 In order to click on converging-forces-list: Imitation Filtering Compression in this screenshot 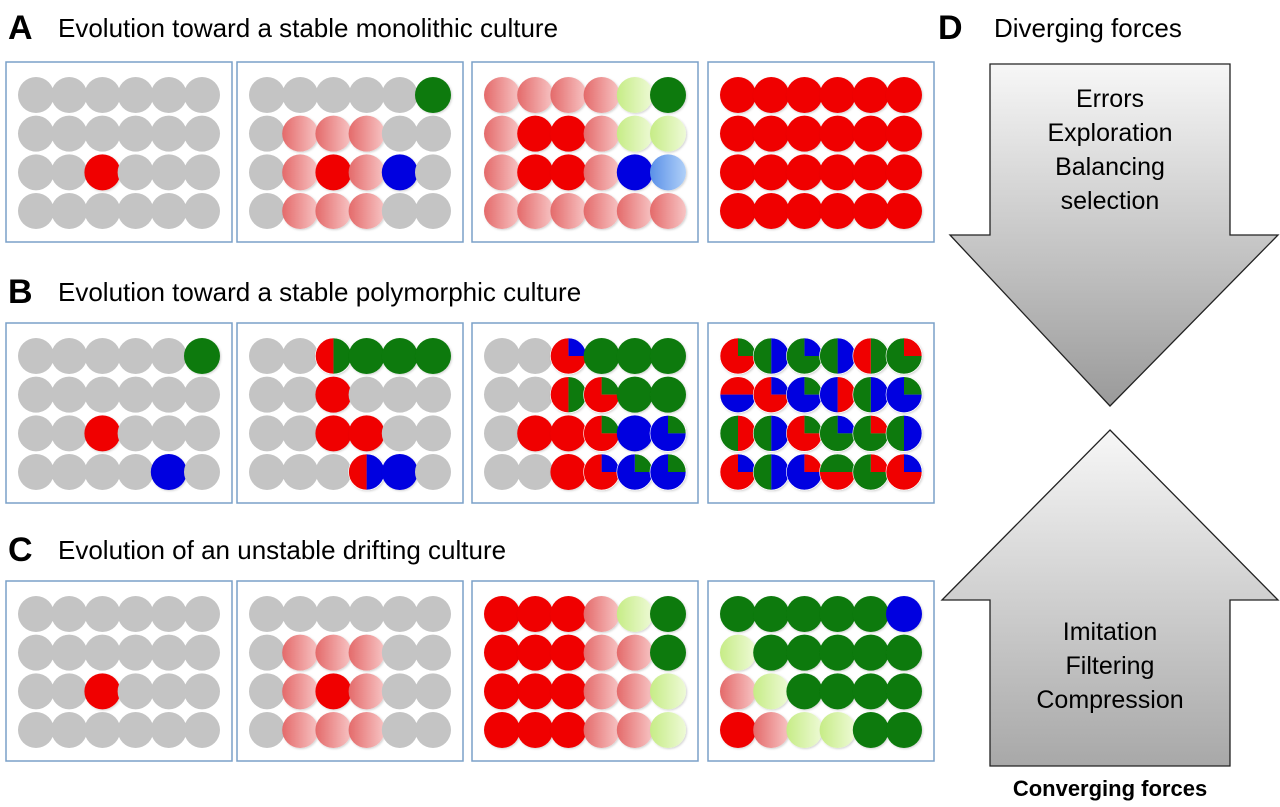, I will do `click(1109, 666)`.